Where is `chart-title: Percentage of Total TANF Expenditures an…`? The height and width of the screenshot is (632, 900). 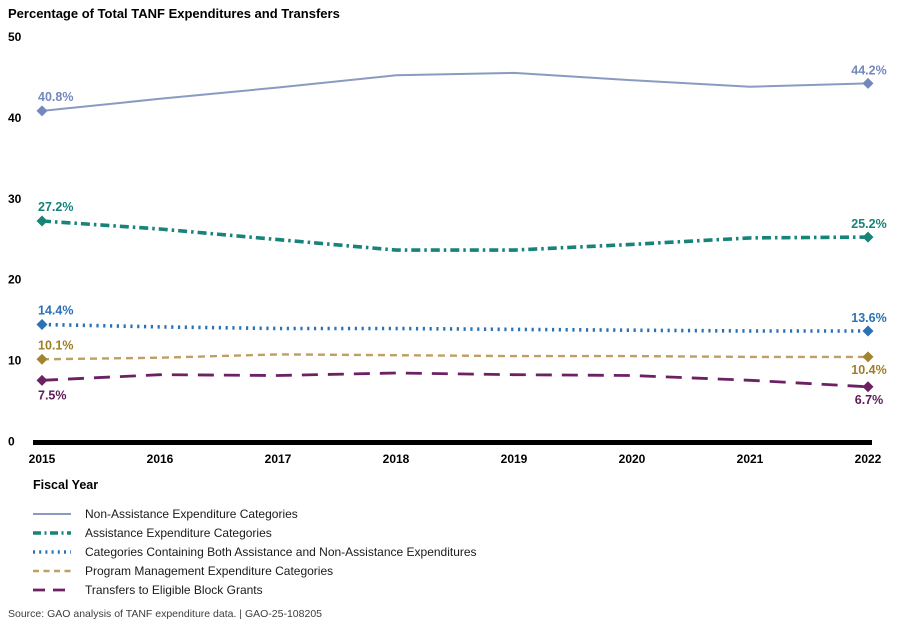 chart-title: Percentage of Total TANF Expenditures an… is located at coordinates (174, 13).